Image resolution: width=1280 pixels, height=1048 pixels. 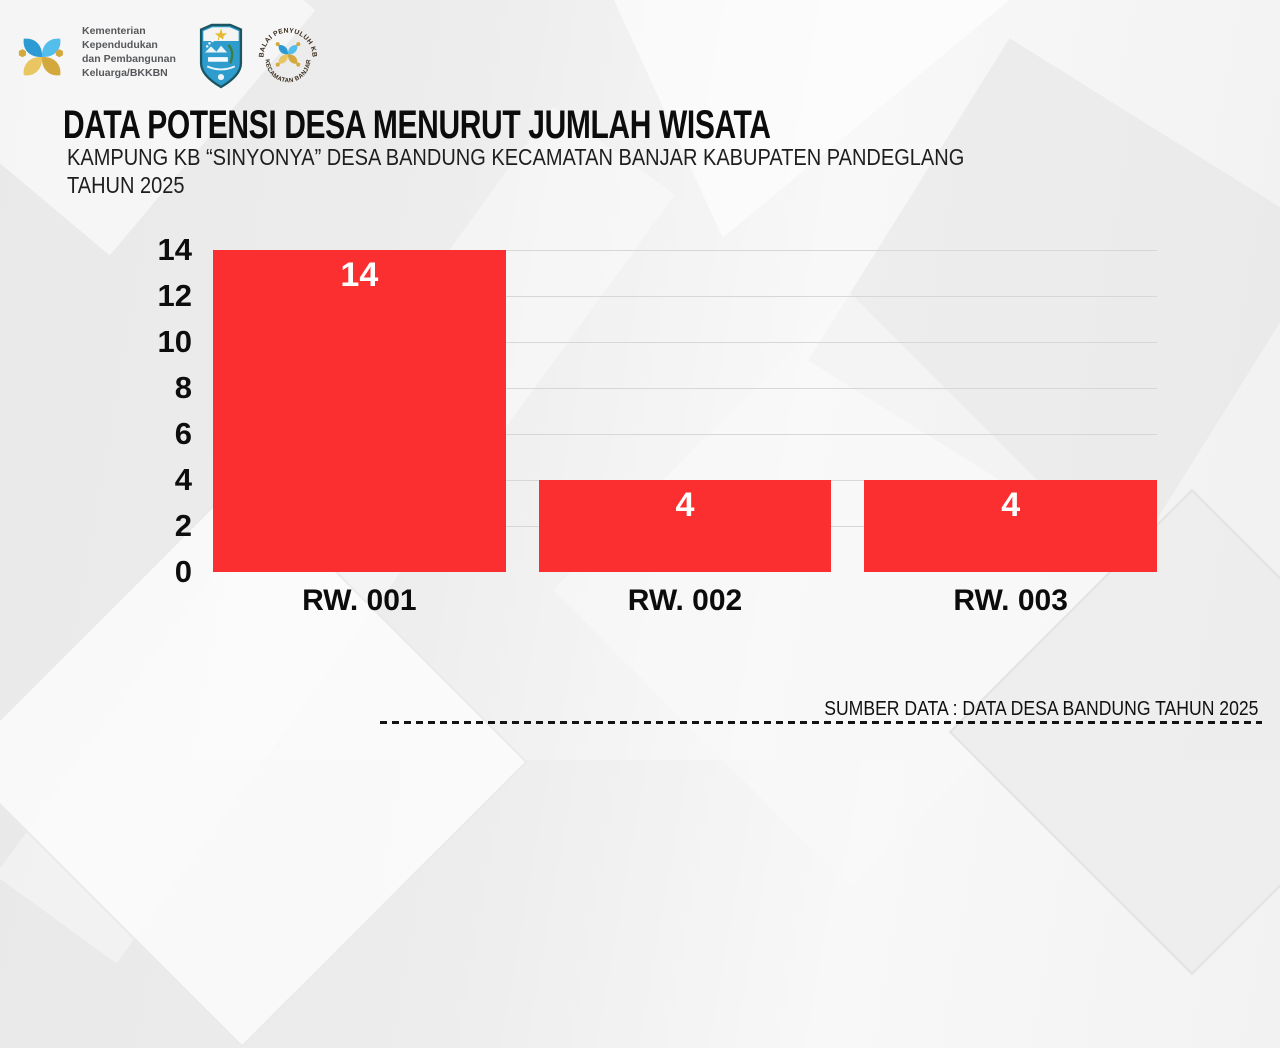 I want to click on x-axis-category-label: RW. 002, so click(x=685, y=600).